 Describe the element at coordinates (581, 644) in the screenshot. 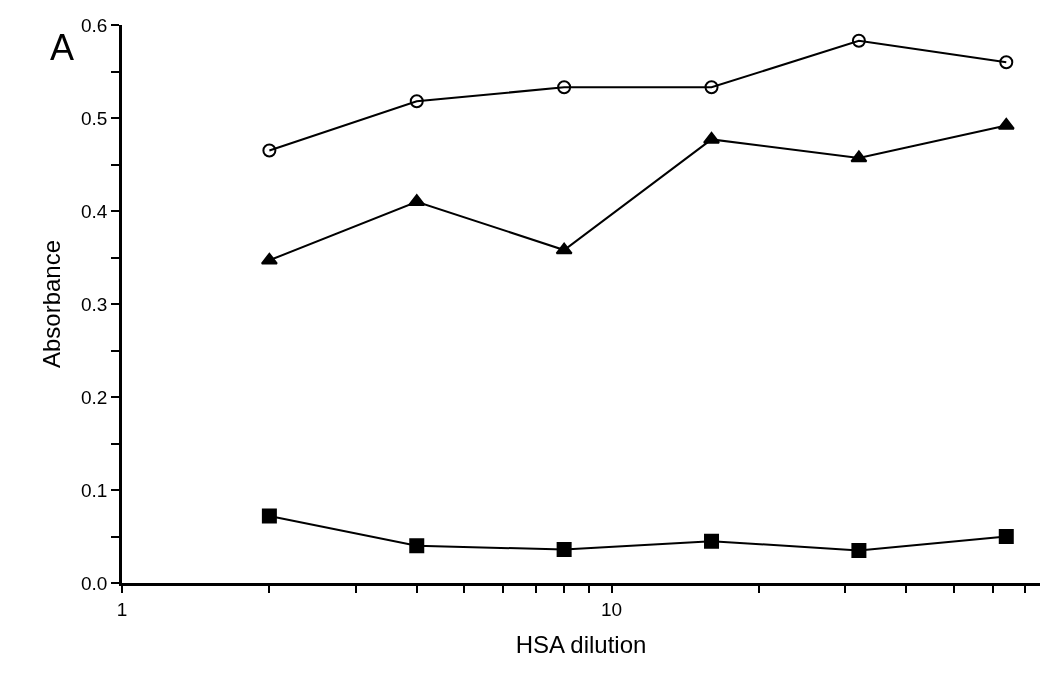

I see `x-axis-title: HSA dilution` at that location.